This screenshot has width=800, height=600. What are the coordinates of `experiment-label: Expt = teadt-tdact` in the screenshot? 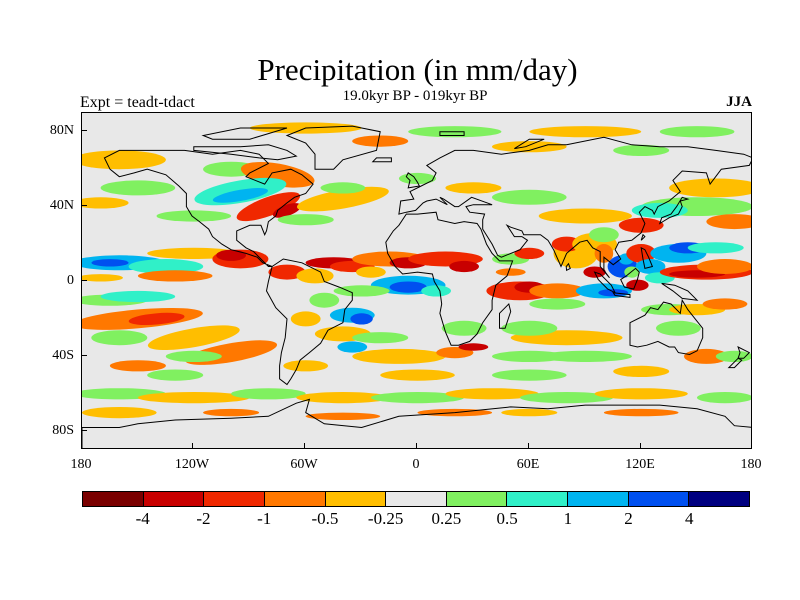 It's located at (137, 102).